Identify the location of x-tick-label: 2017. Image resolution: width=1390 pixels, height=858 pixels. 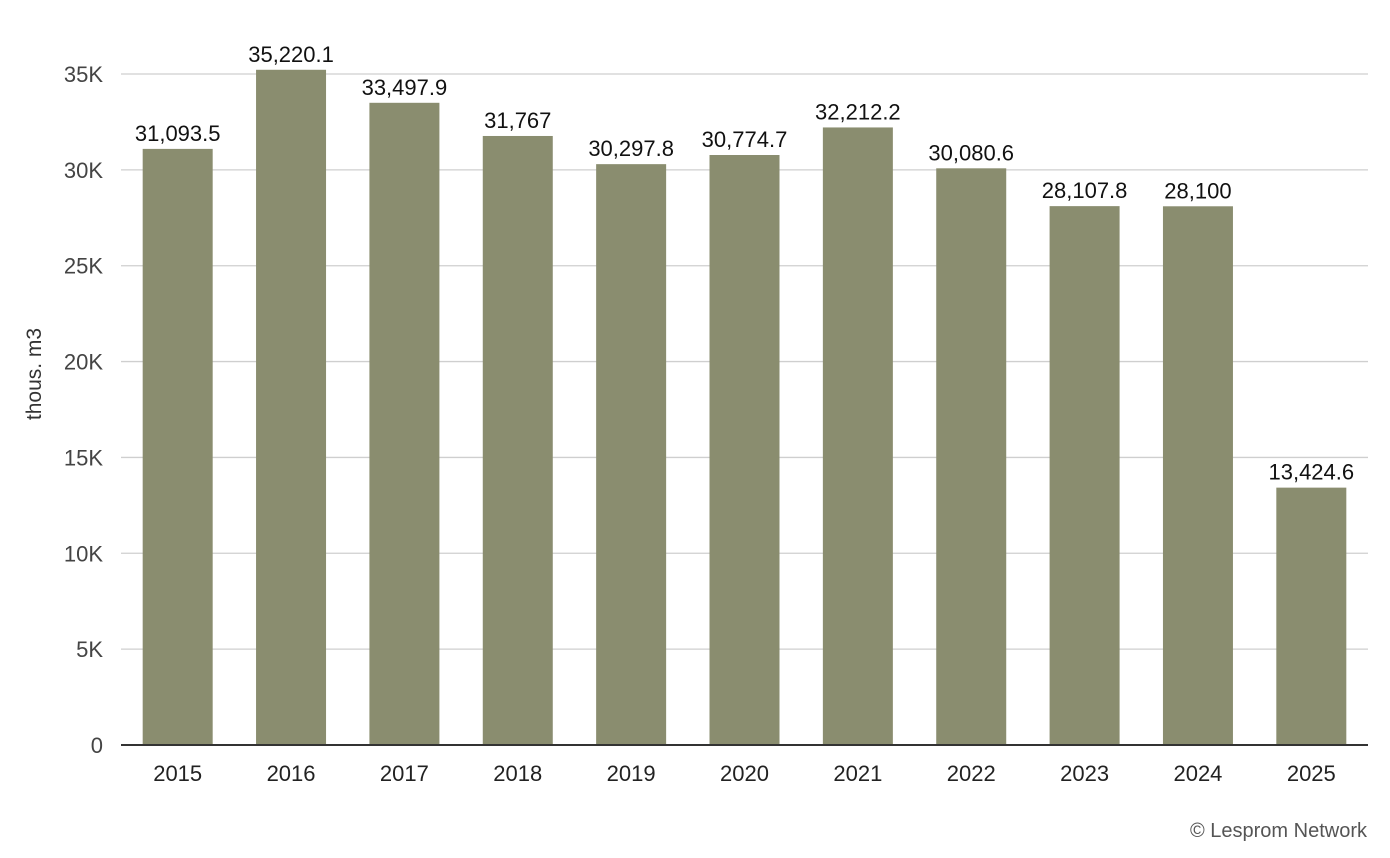
(404, 773).